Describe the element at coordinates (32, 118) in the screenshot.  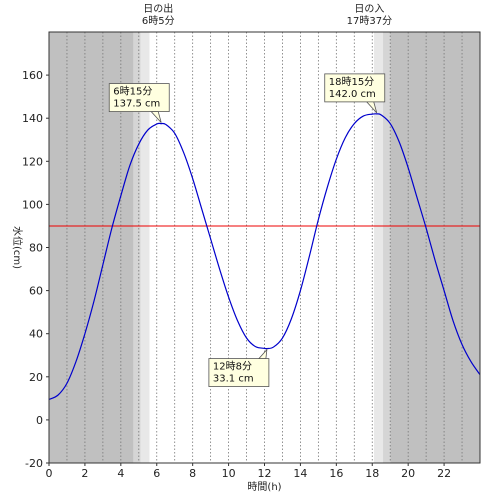
I see `y-tick-label: 140` at that location.